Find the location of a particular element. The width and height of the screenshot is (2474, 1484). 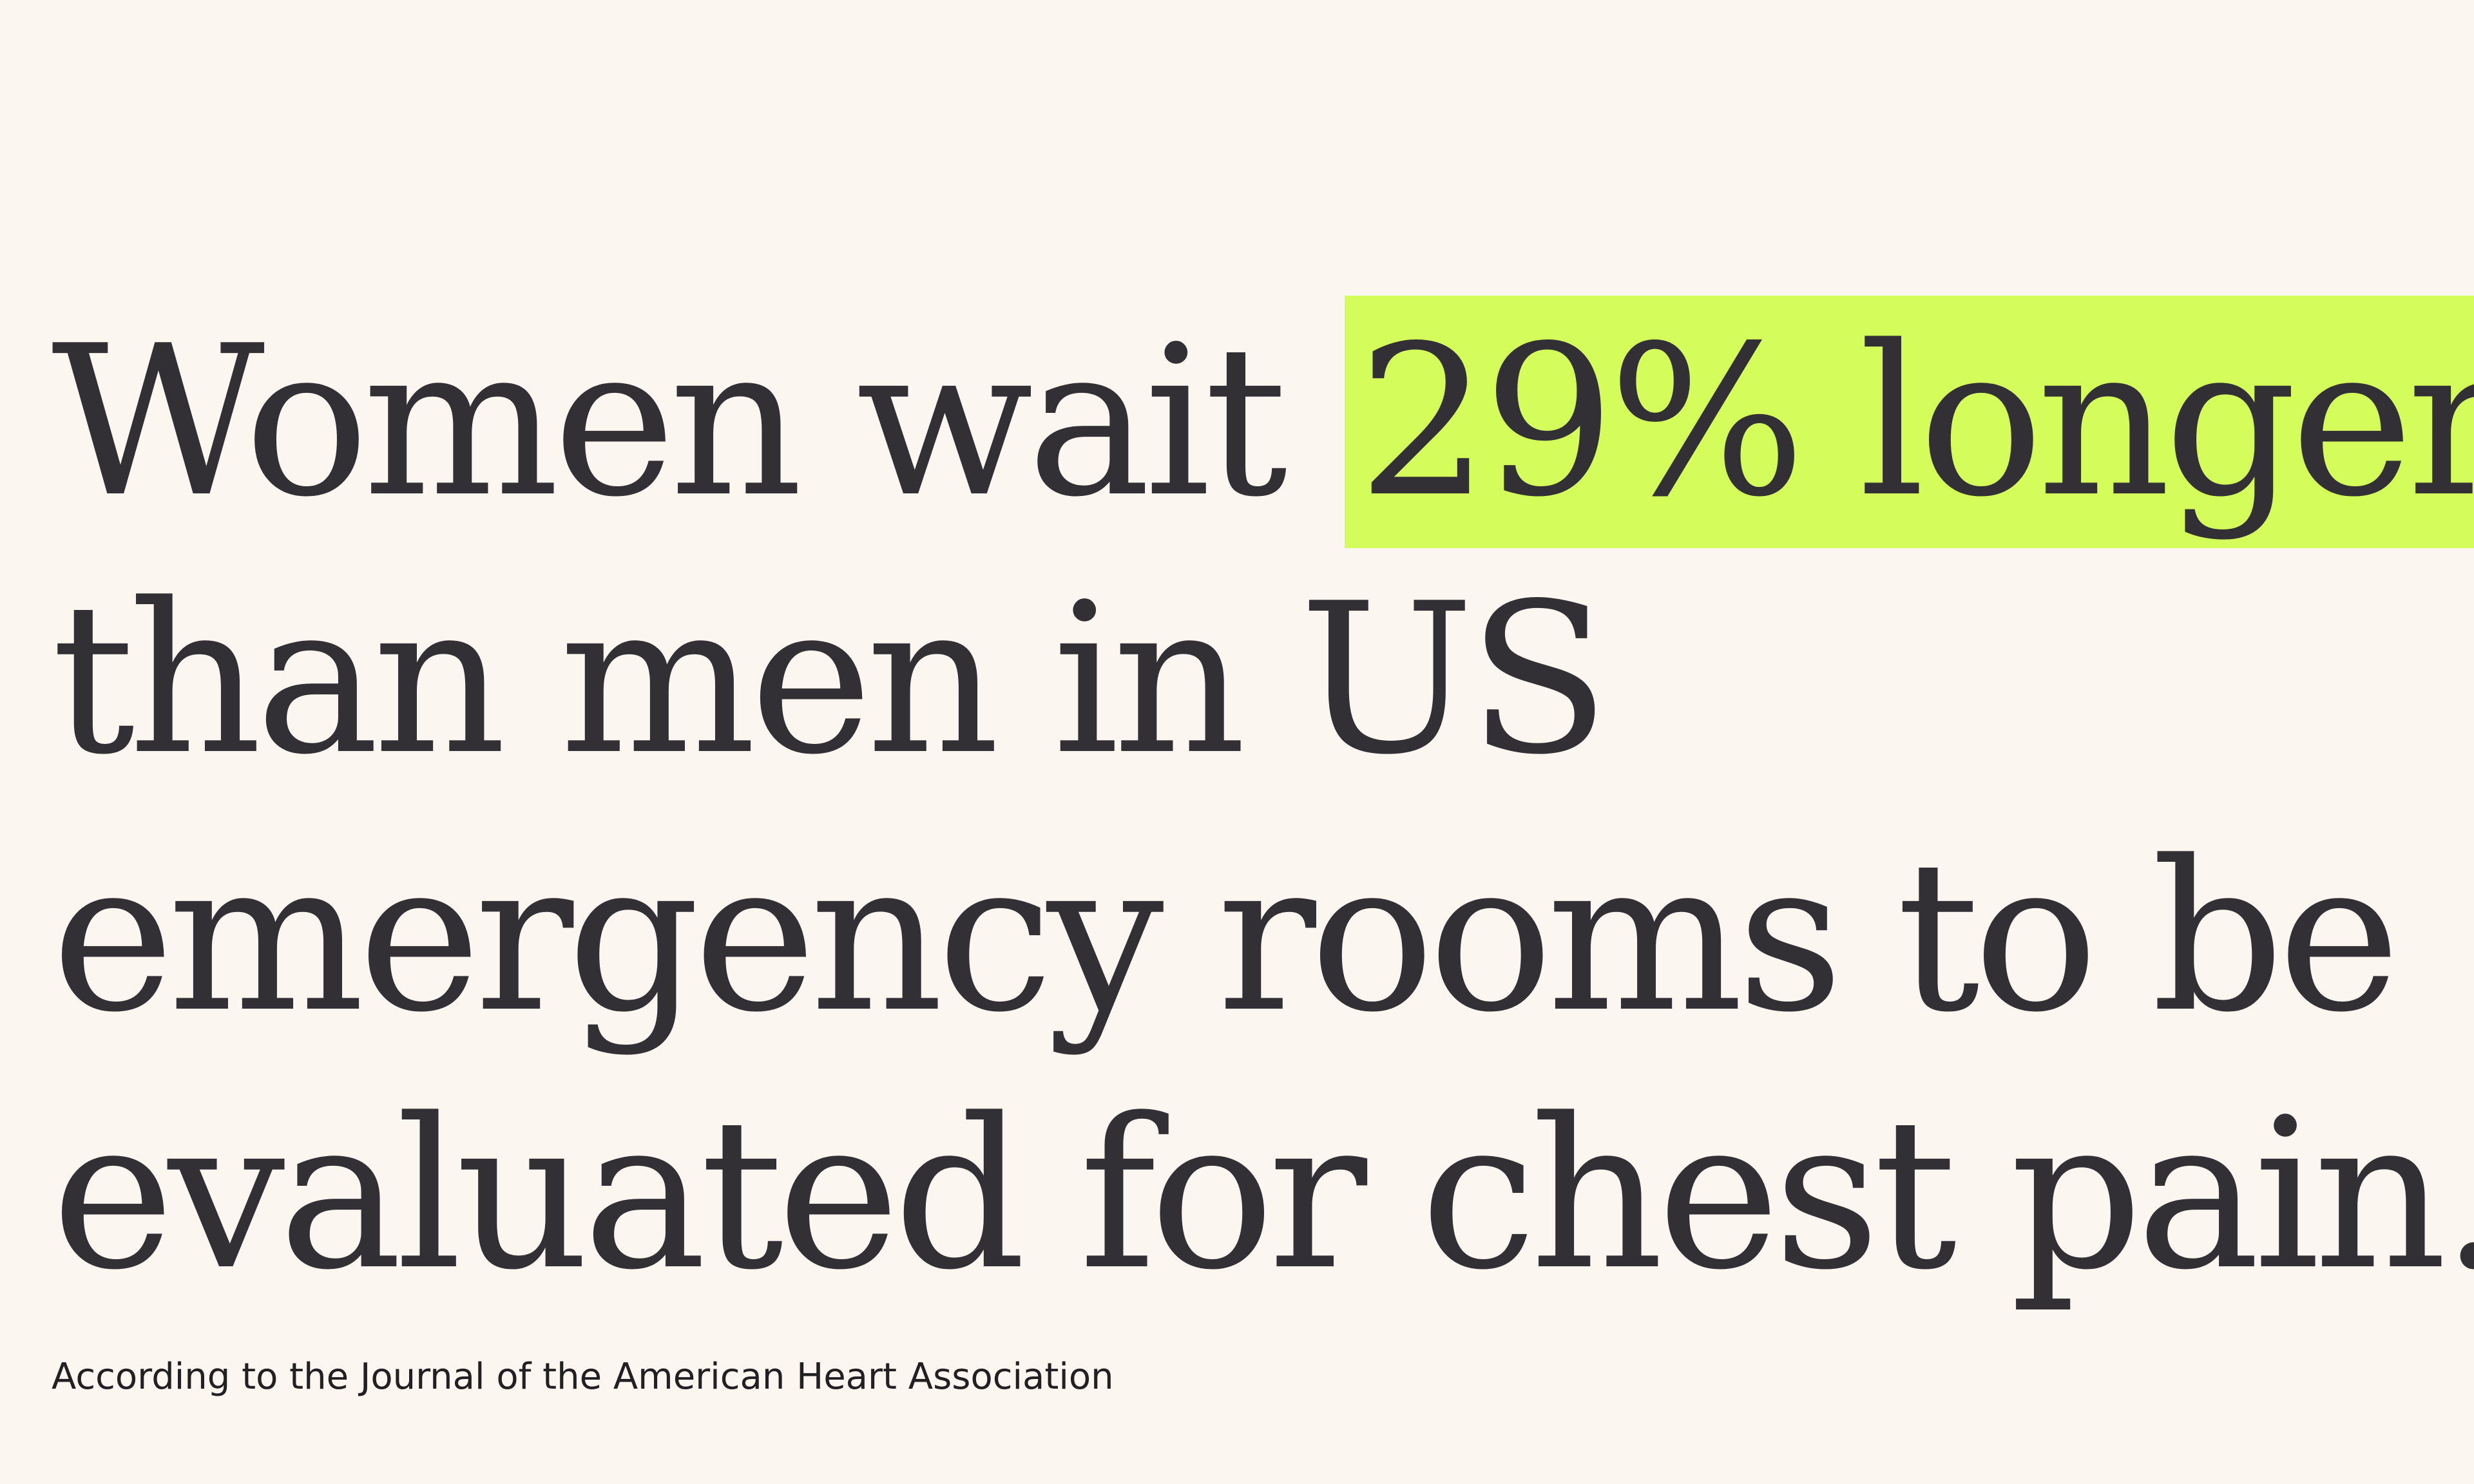

headline-text-before-highlight: Women wait is located at coordinates (696, 421).